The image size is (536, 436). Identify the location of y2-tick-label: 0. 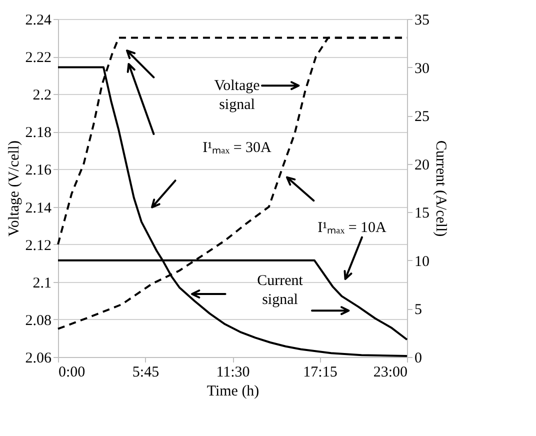
(418, 358).